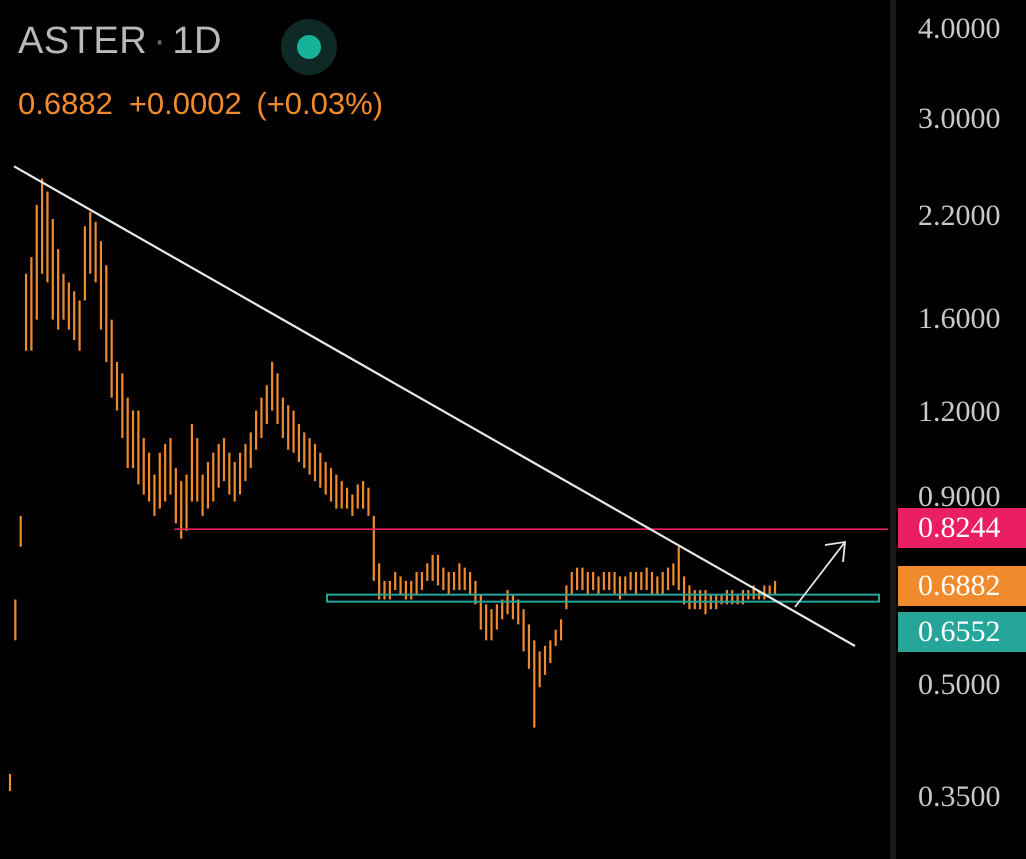 The height and width of the screenshot is (859, 1026). Describe the element at coordinates (959, 684) in the screenshot. I see `axis-tick: 0.5000` at that location.